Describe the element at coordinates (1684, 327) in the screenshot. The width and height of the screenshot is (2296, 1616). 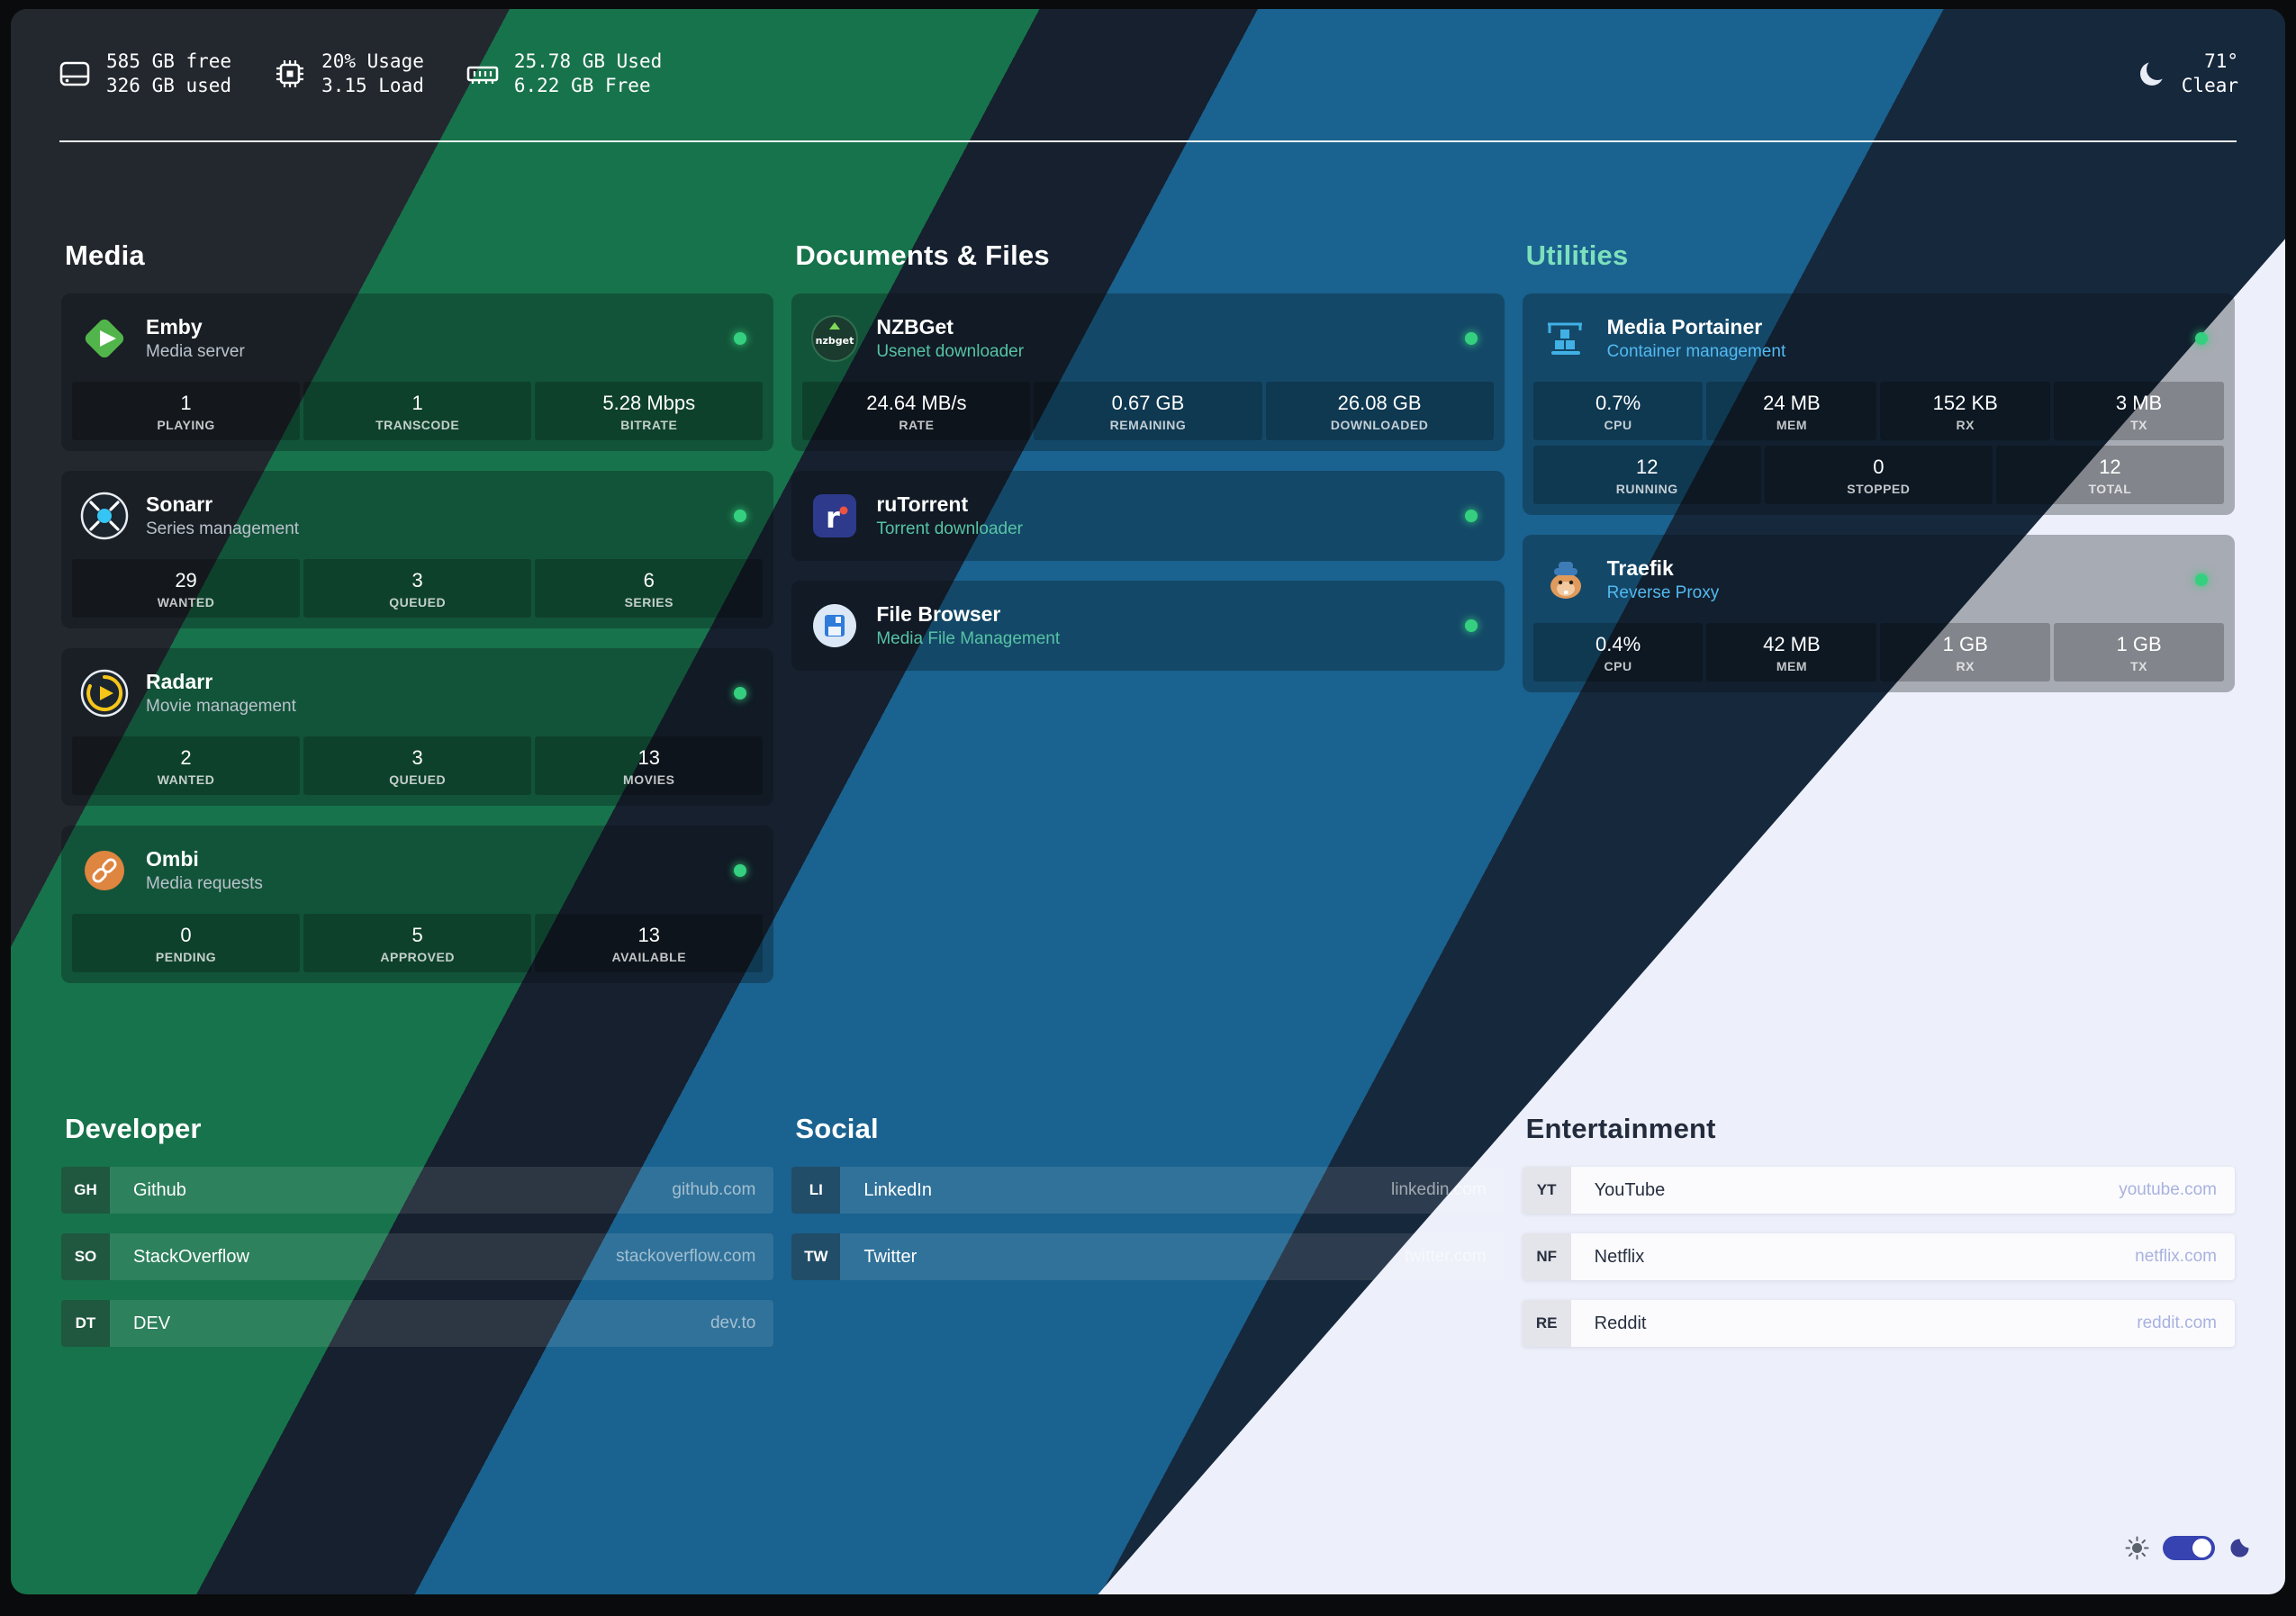
I see `app-name: Media Portainer` at that location.